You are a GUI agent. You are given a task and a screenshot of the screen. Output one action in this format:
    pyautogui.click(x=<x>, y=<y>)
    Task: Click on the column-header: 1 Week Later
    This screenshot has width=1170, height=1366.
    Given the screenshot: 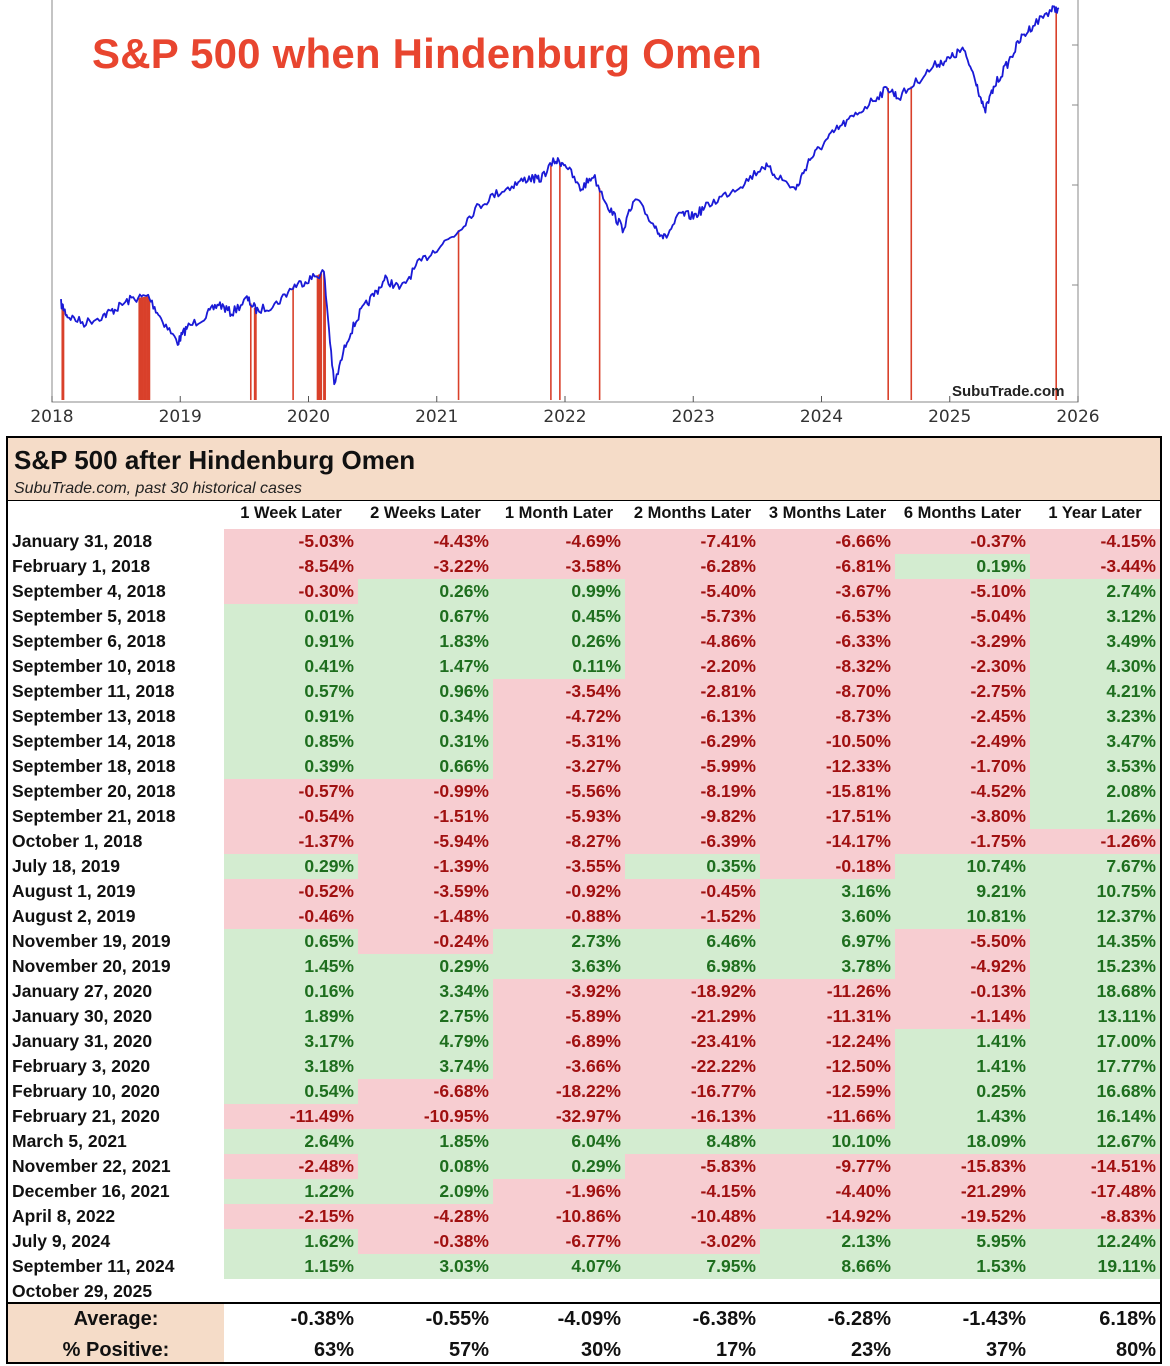 What is the action you would take?
    pyautogui.click(x=291, y=513)
    